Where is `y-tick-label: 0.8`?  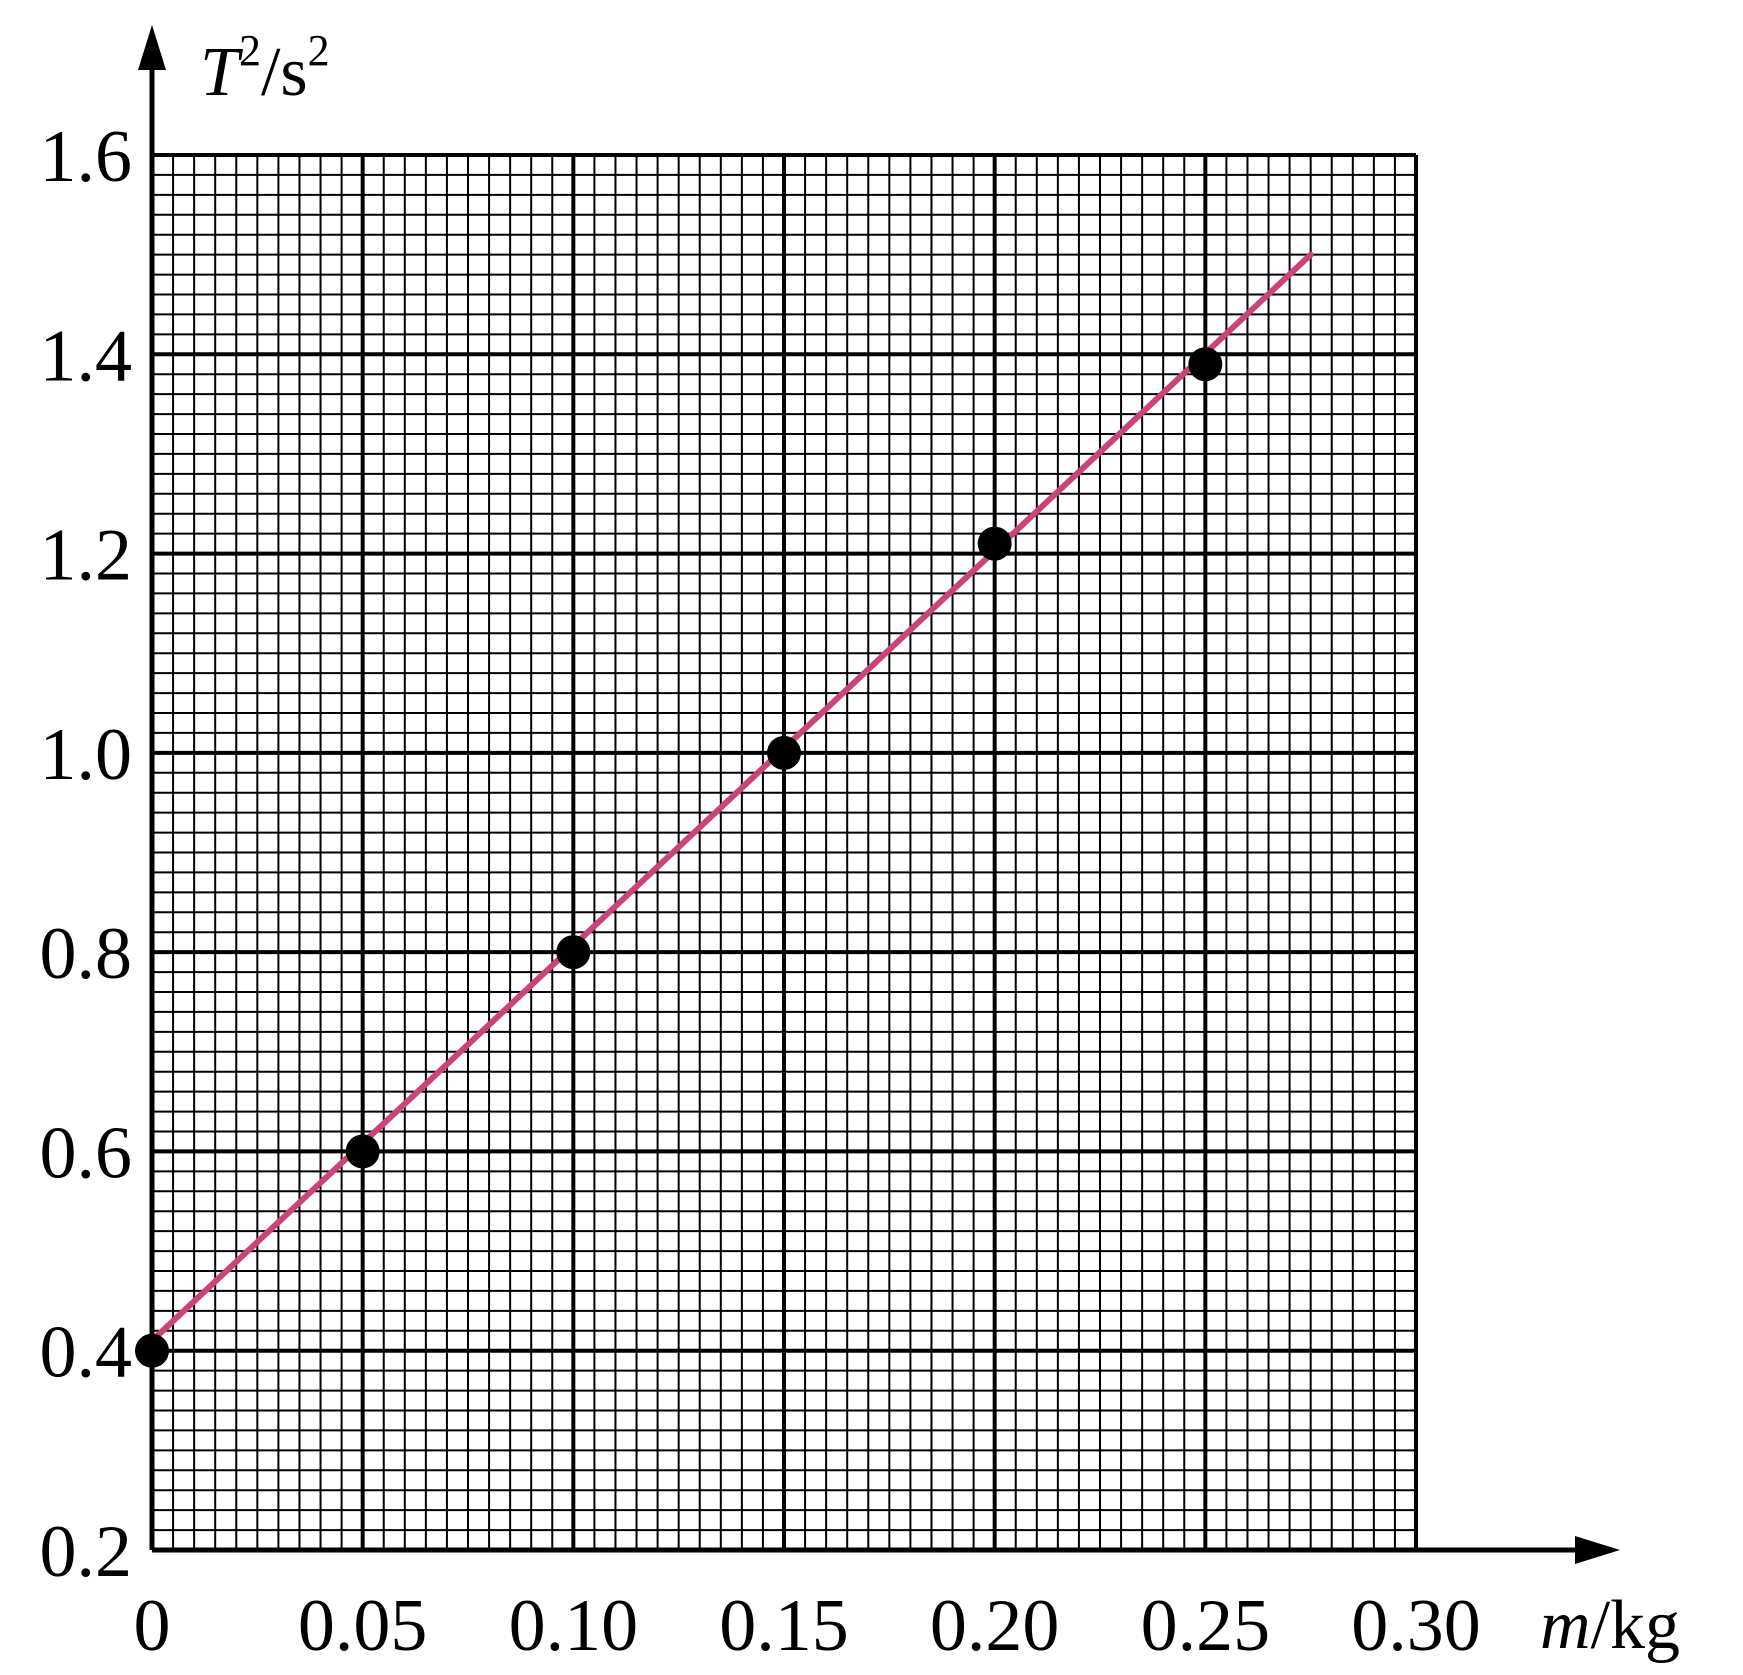 y-tick-label: 0.8 is located at coordinates (86, 954).